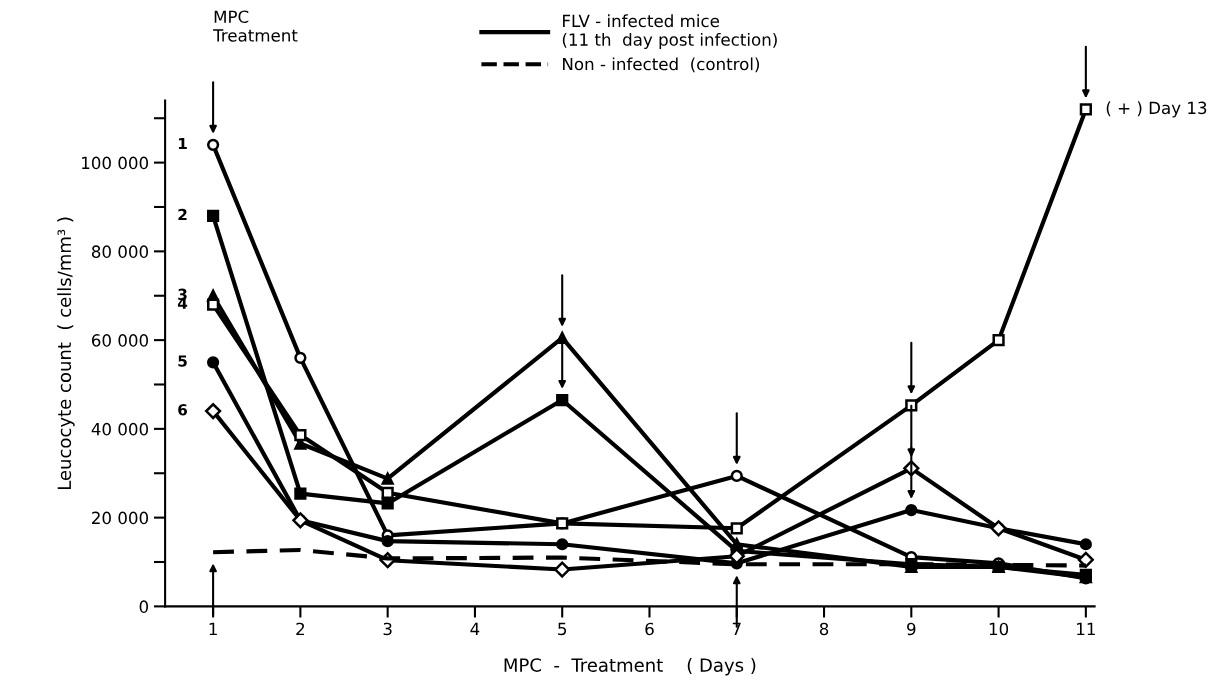 The image size is (1223, 693). I want to click on series-label: 1, so click(182, 143).